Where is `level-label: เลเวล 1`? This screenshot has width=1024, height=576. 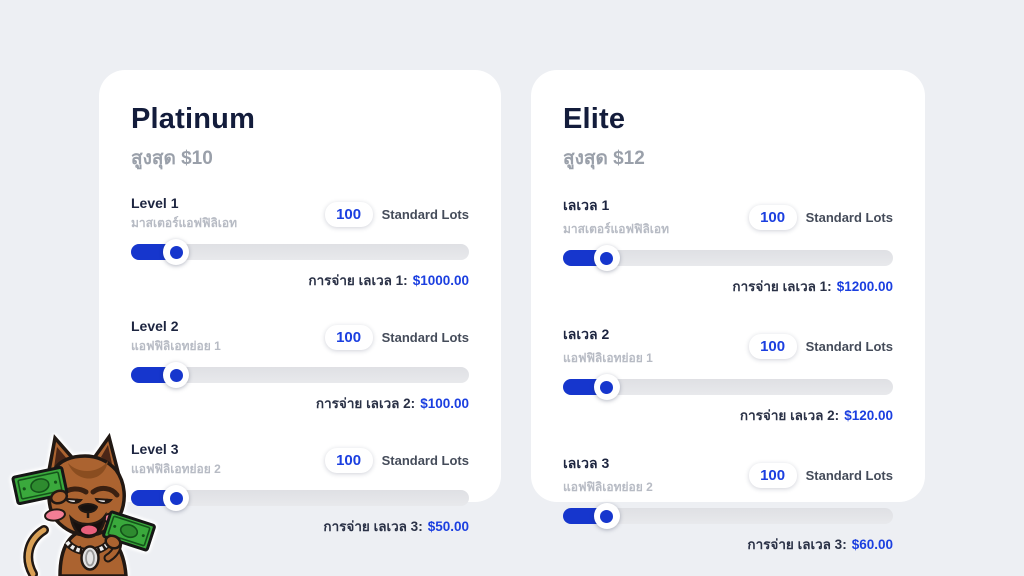
level-label: เลเวล 1 is located at coordinates (586, 205).